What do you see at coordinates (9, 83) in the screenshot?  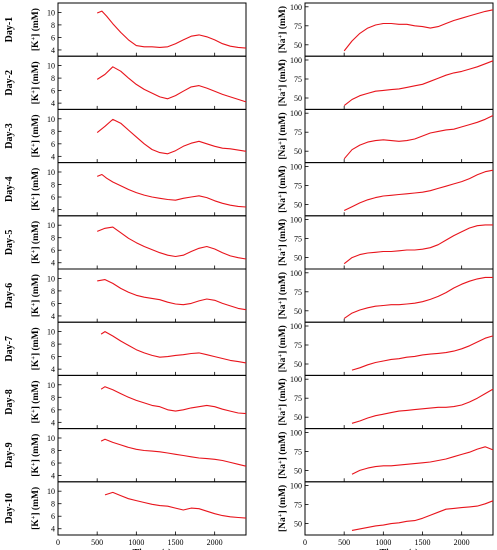 I see `day-label: Day-2` at bounding box center [9, 83].